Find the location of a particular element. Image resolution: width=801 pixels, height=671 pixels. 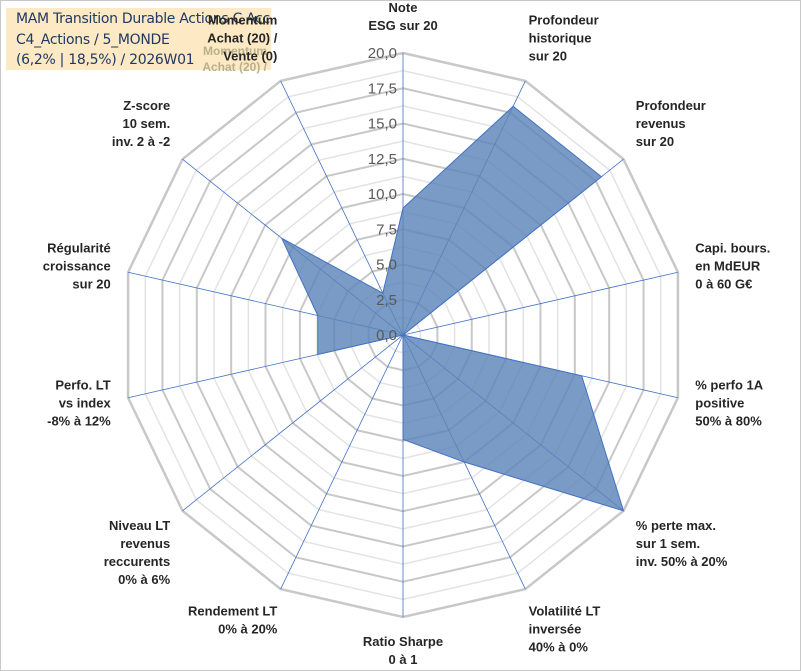

axis-label: % perte max. sur 1 sem. inv. 50% à 20% is located at coordinates (682, 543).